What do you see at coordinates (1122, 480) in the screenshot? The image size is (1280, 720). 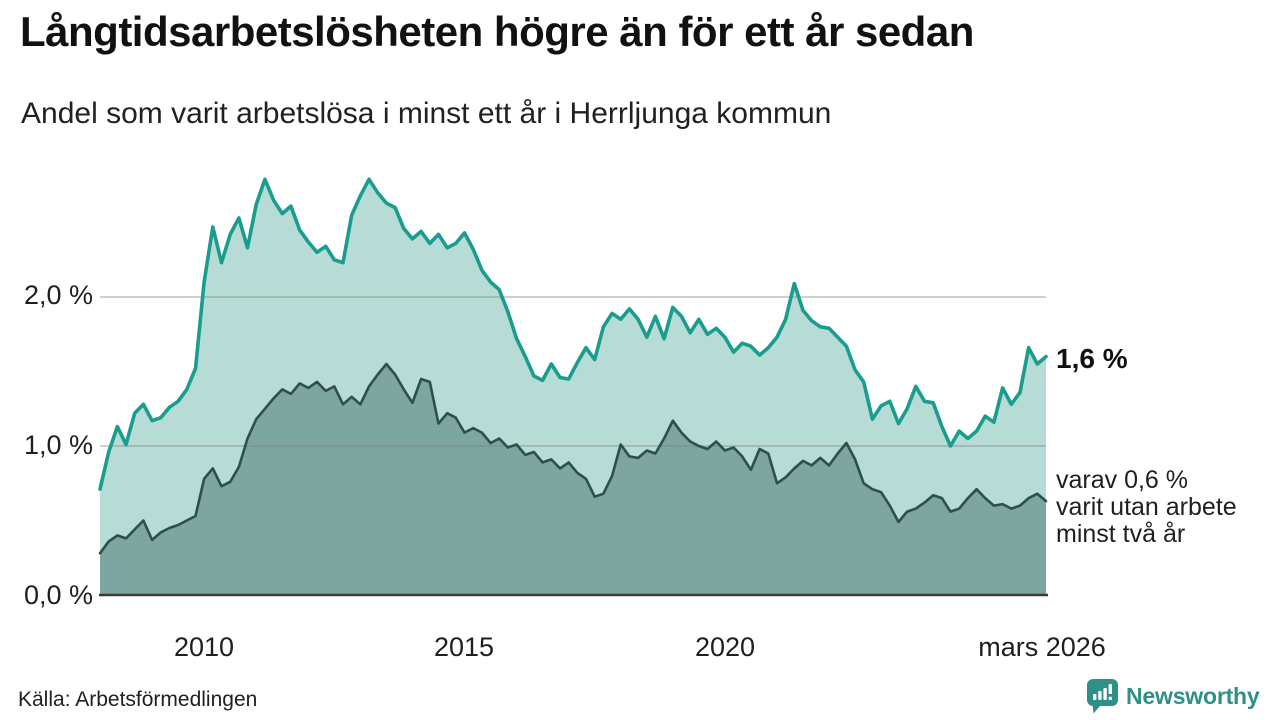 I see `secondary-series-label-line1: varav 0,6 %` at bounding box center [1122, 480].